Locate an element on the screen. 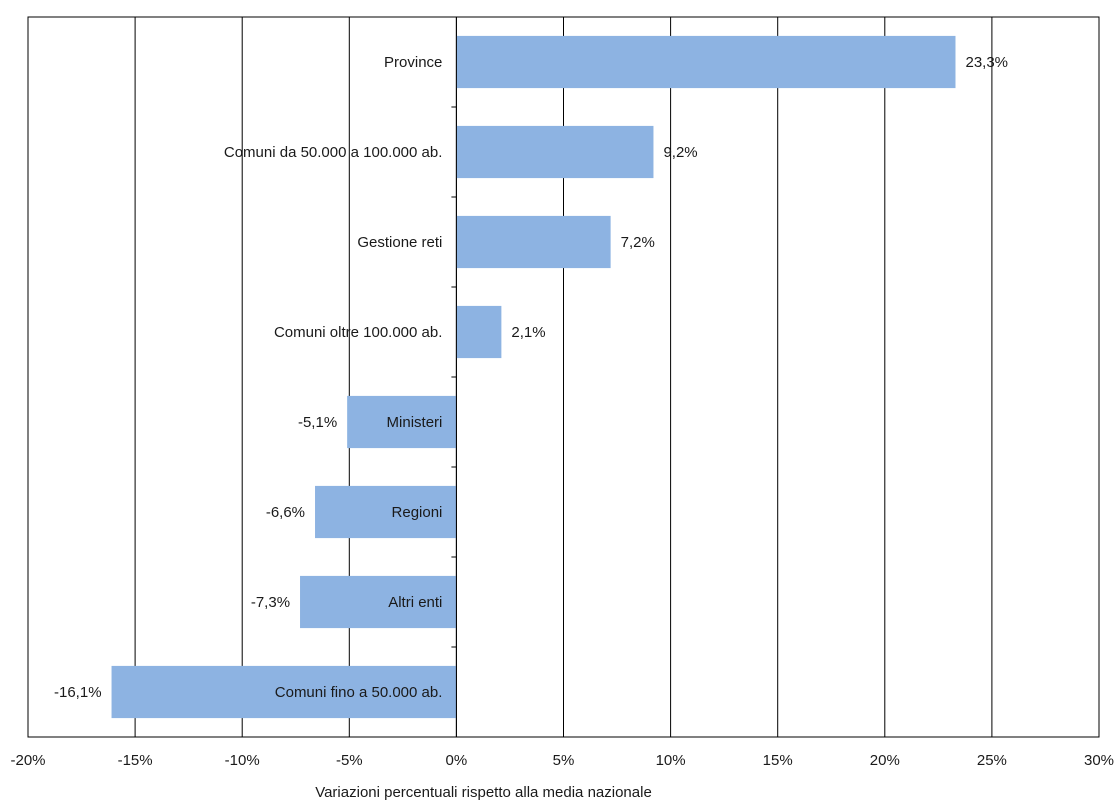 Image resolution: width=1117 pixels, height=803 pixels. data-label-1: 9,2% is located at coordinates (680, 152).